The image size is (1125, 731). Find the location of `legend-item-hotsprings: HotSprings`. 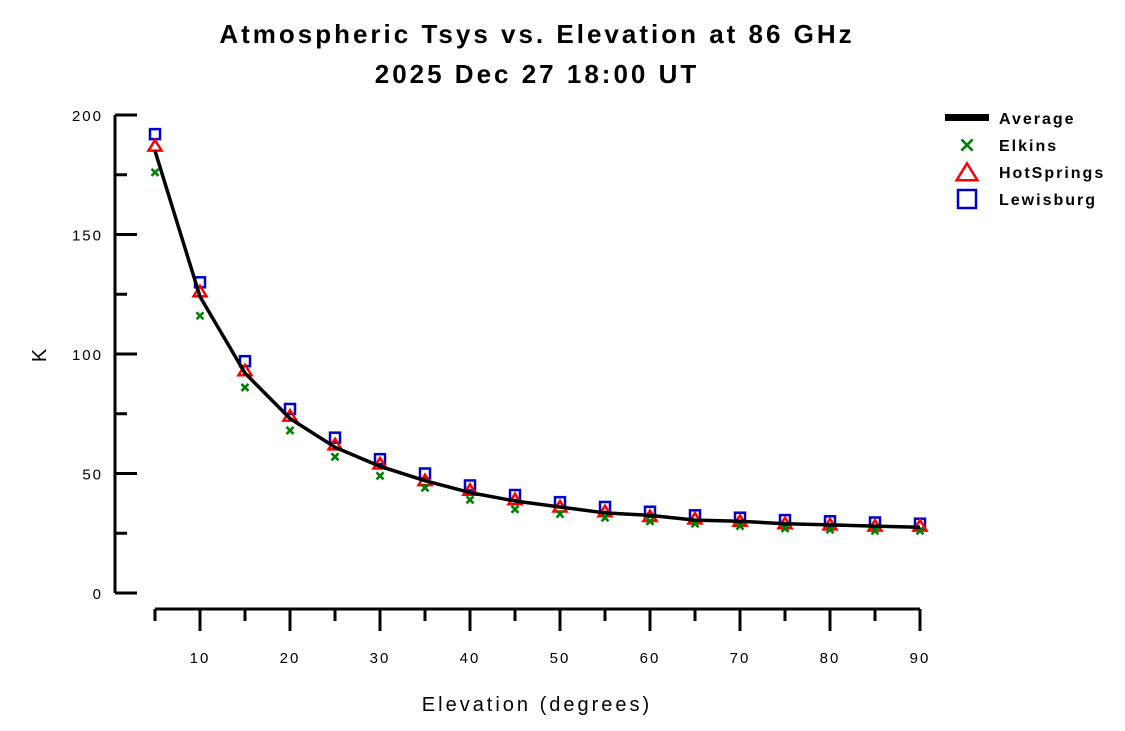

legend-item-hotsprings: HotSprings is located at coordinates (1029, 171).